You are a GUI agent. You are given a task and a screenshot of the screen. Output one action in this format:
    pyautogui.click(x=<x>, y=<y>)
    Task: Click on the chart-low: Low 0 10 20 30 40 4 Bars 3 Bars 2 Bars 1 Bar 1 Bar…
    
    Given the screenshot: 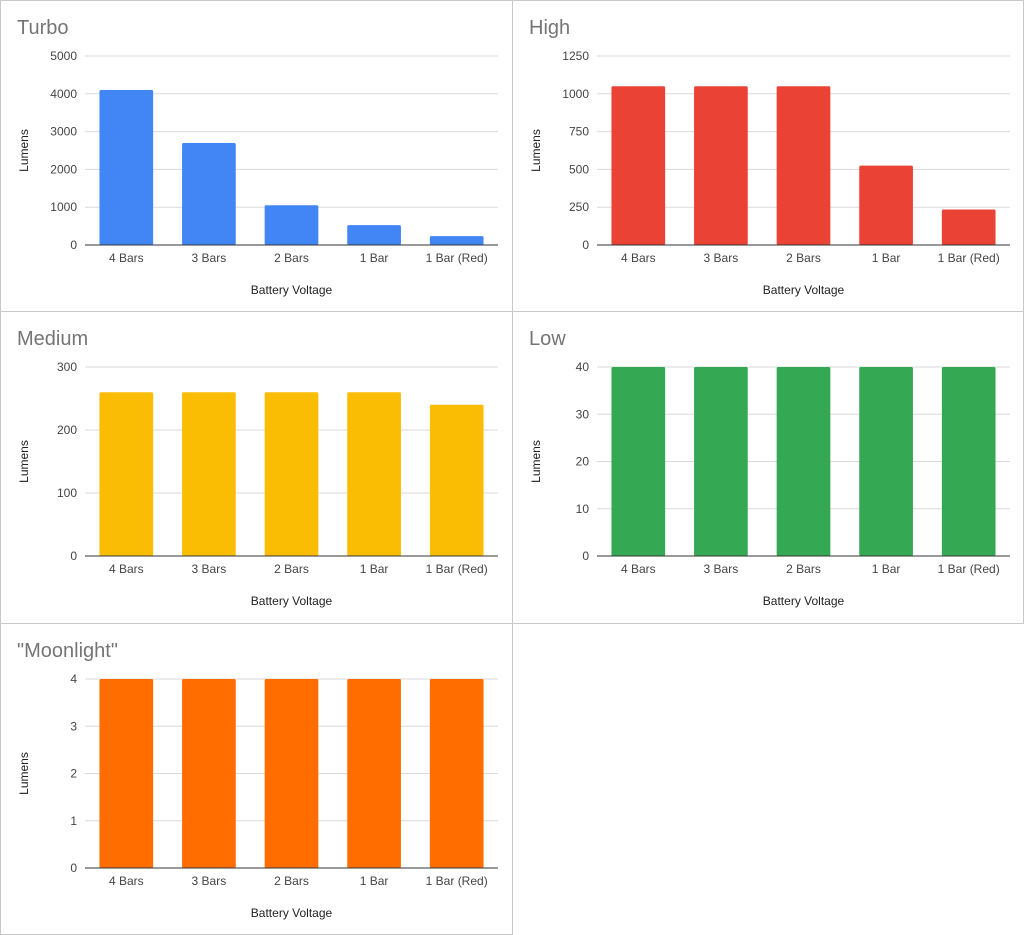 What is the action you would take?
    pyautogui.click(x=769, y=468)
    